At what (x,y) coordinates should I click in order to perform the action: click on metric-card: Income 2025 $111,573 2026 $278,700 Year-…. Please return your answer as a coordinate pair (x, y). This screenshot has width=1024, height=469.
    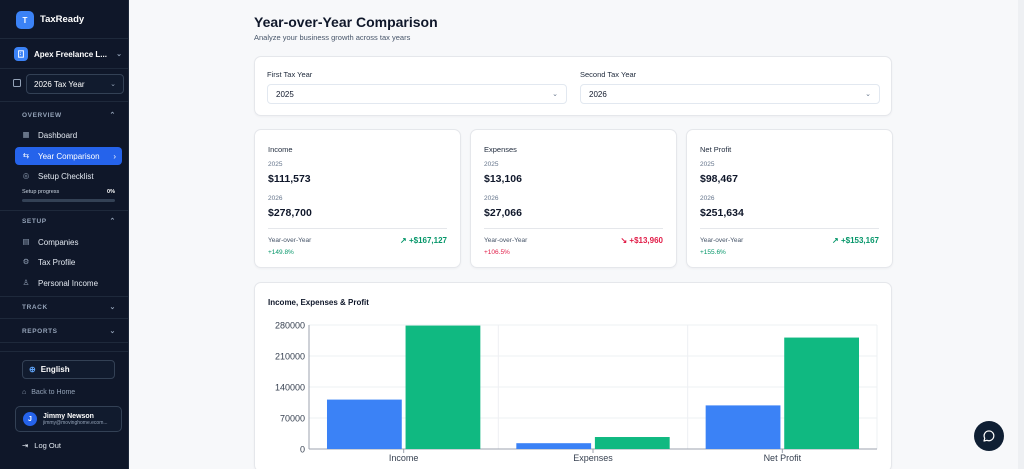
    Looking at the image, I should click on (357, 198).